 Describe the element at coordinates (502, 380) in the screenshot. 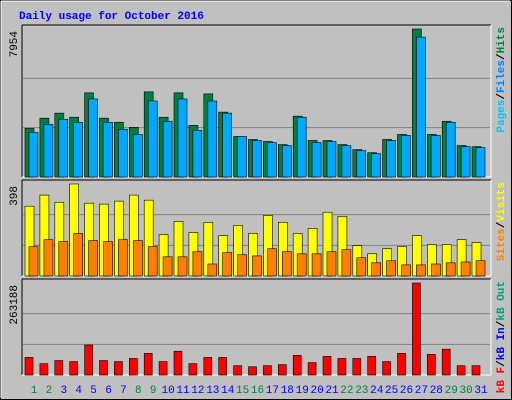

I see `legend-entry: kB F` at that location.